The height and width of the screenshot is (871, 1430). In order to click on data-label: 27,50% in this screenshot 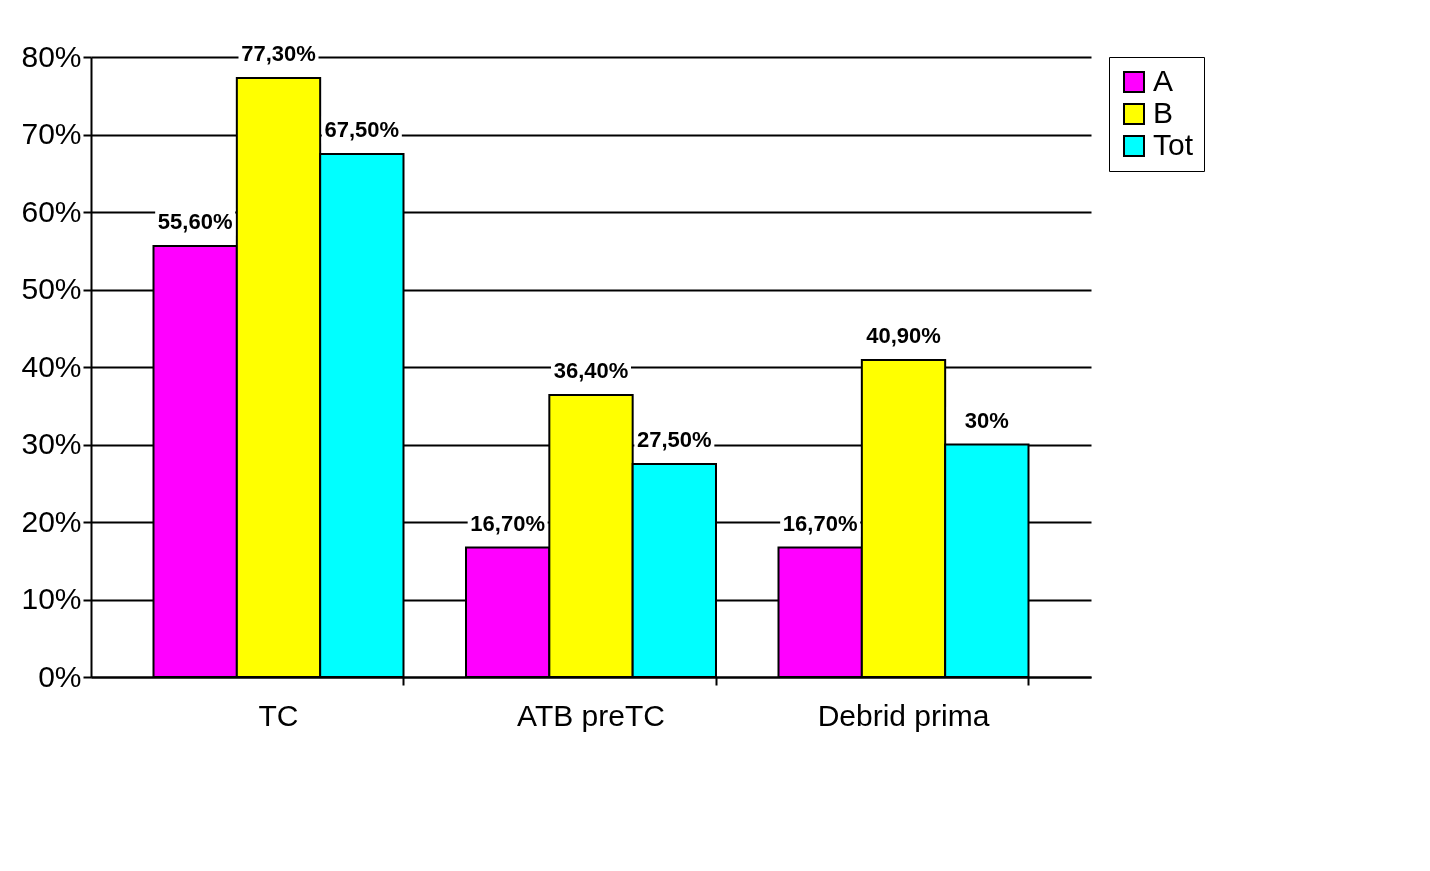, I will do `click(674, 439)`.